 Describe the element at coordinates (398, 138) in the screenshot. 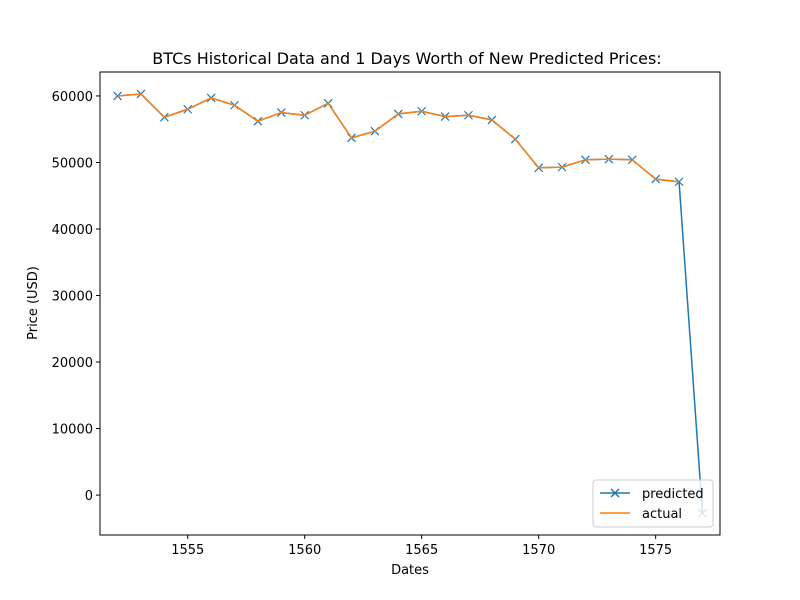

I see `series-line-actual` at that location.